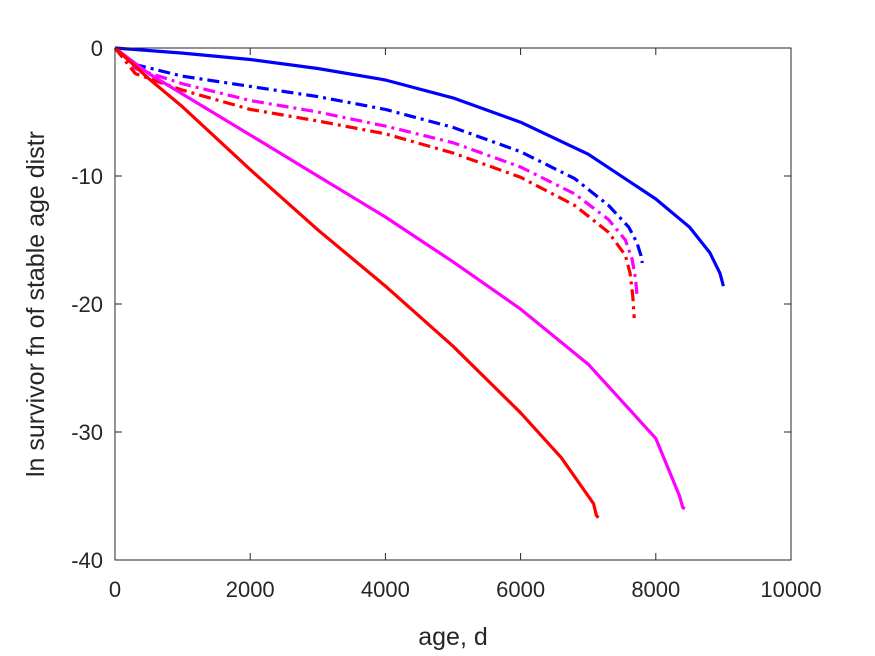 The width and height of the screenshot is (875, 656). What do you see at coordinates (115, 589) in the screenshot?
I see `x-tick-label: 0` at bounding box center [115, 589].